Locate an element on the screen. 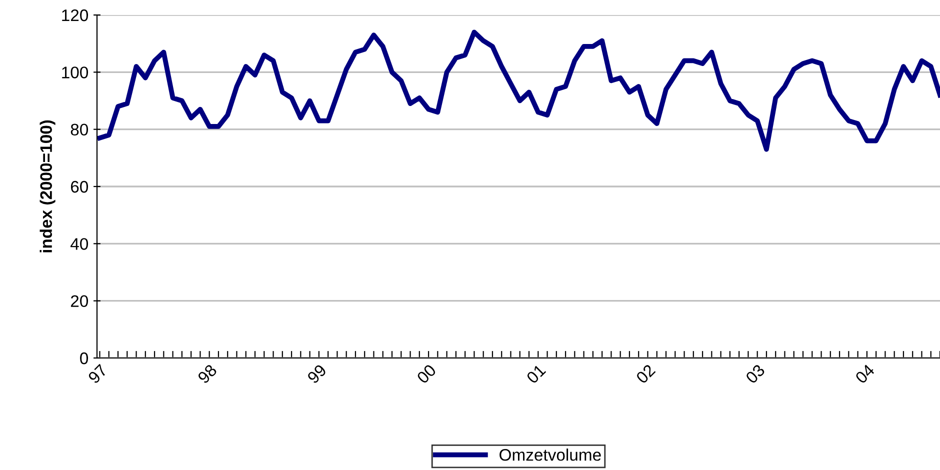 The width and height of the screenshot is (940, 470). y-tick-label: 120 is located at coordinates (75, 15).